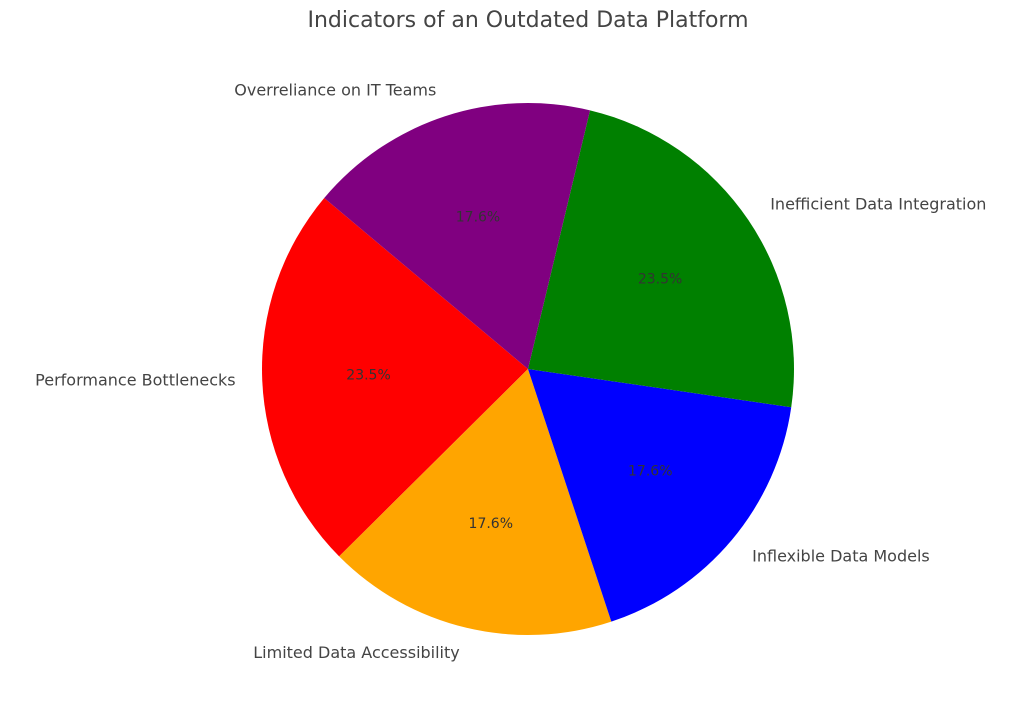 The height and width of the screenshot is (713, 1024). What do you see at coordinates (841, 556) in the screenshot?
I see `slice-label: Inflexible Data Models` at bounding box center [841, 556].